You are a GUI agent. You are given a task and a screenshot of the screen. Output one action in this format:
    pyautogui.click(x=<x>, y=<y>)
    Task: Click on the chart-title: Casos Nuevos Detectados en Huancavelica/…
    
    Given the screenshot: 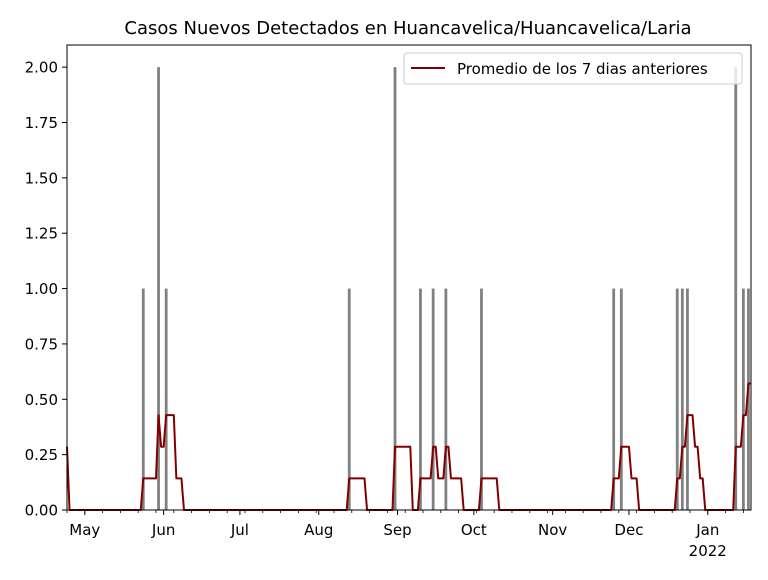 What is the action you would take?
    pyautogui.click(x=407, y=28)
    